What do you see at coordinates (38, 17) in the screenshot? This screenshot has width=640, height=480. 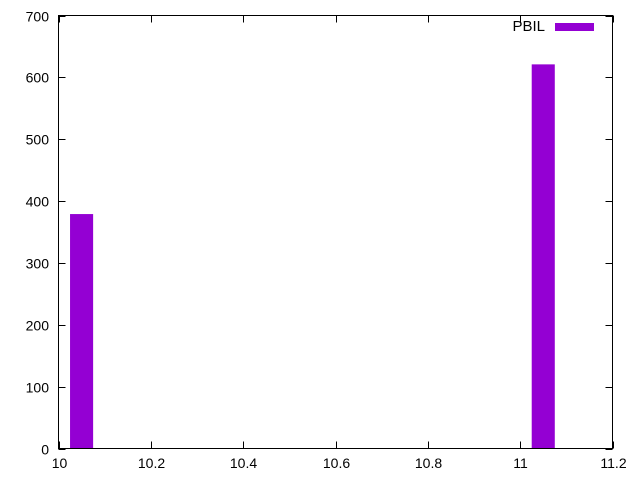 I see `y-tick-label-7: 700` at bounding box center [38, 17].